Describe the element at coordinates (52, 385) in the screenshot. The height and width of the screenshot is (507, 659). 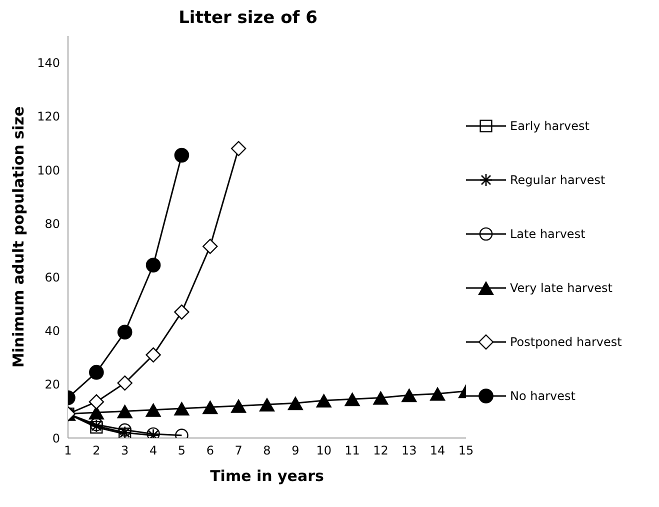
I see `y-tick-label: 20` at that location.